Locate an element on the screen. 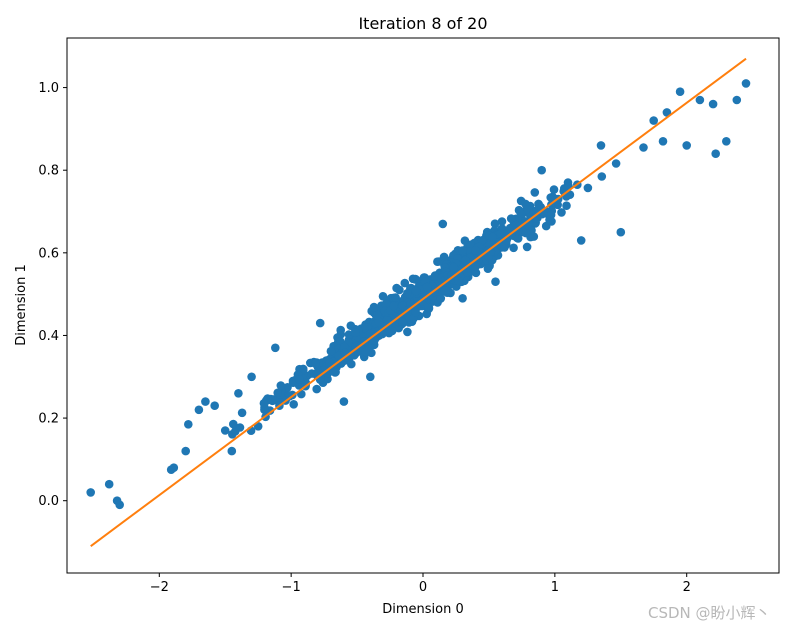 Image resolution: width=794 pixels, height=631 pixels. x-tick-label: −2 is located at coordinates (159, 587).